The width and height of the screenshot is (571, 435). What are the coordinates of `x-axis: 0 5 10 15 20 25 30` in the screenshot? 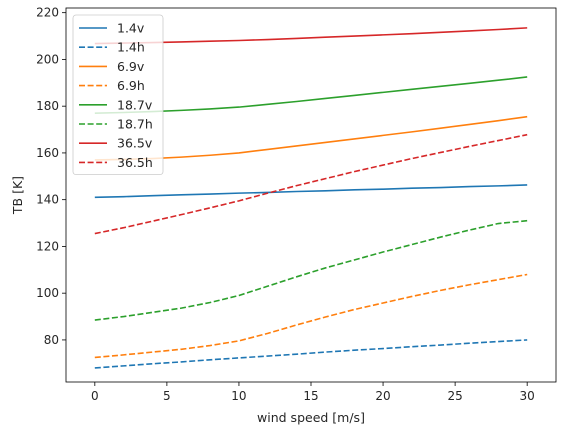 It's located at (313, 392).